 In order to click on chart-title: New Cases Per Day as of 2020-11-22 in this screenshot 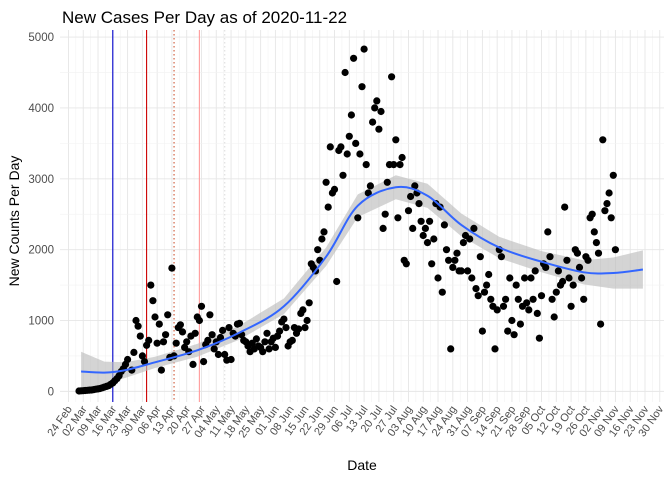, I will do `click(204, 17)`.